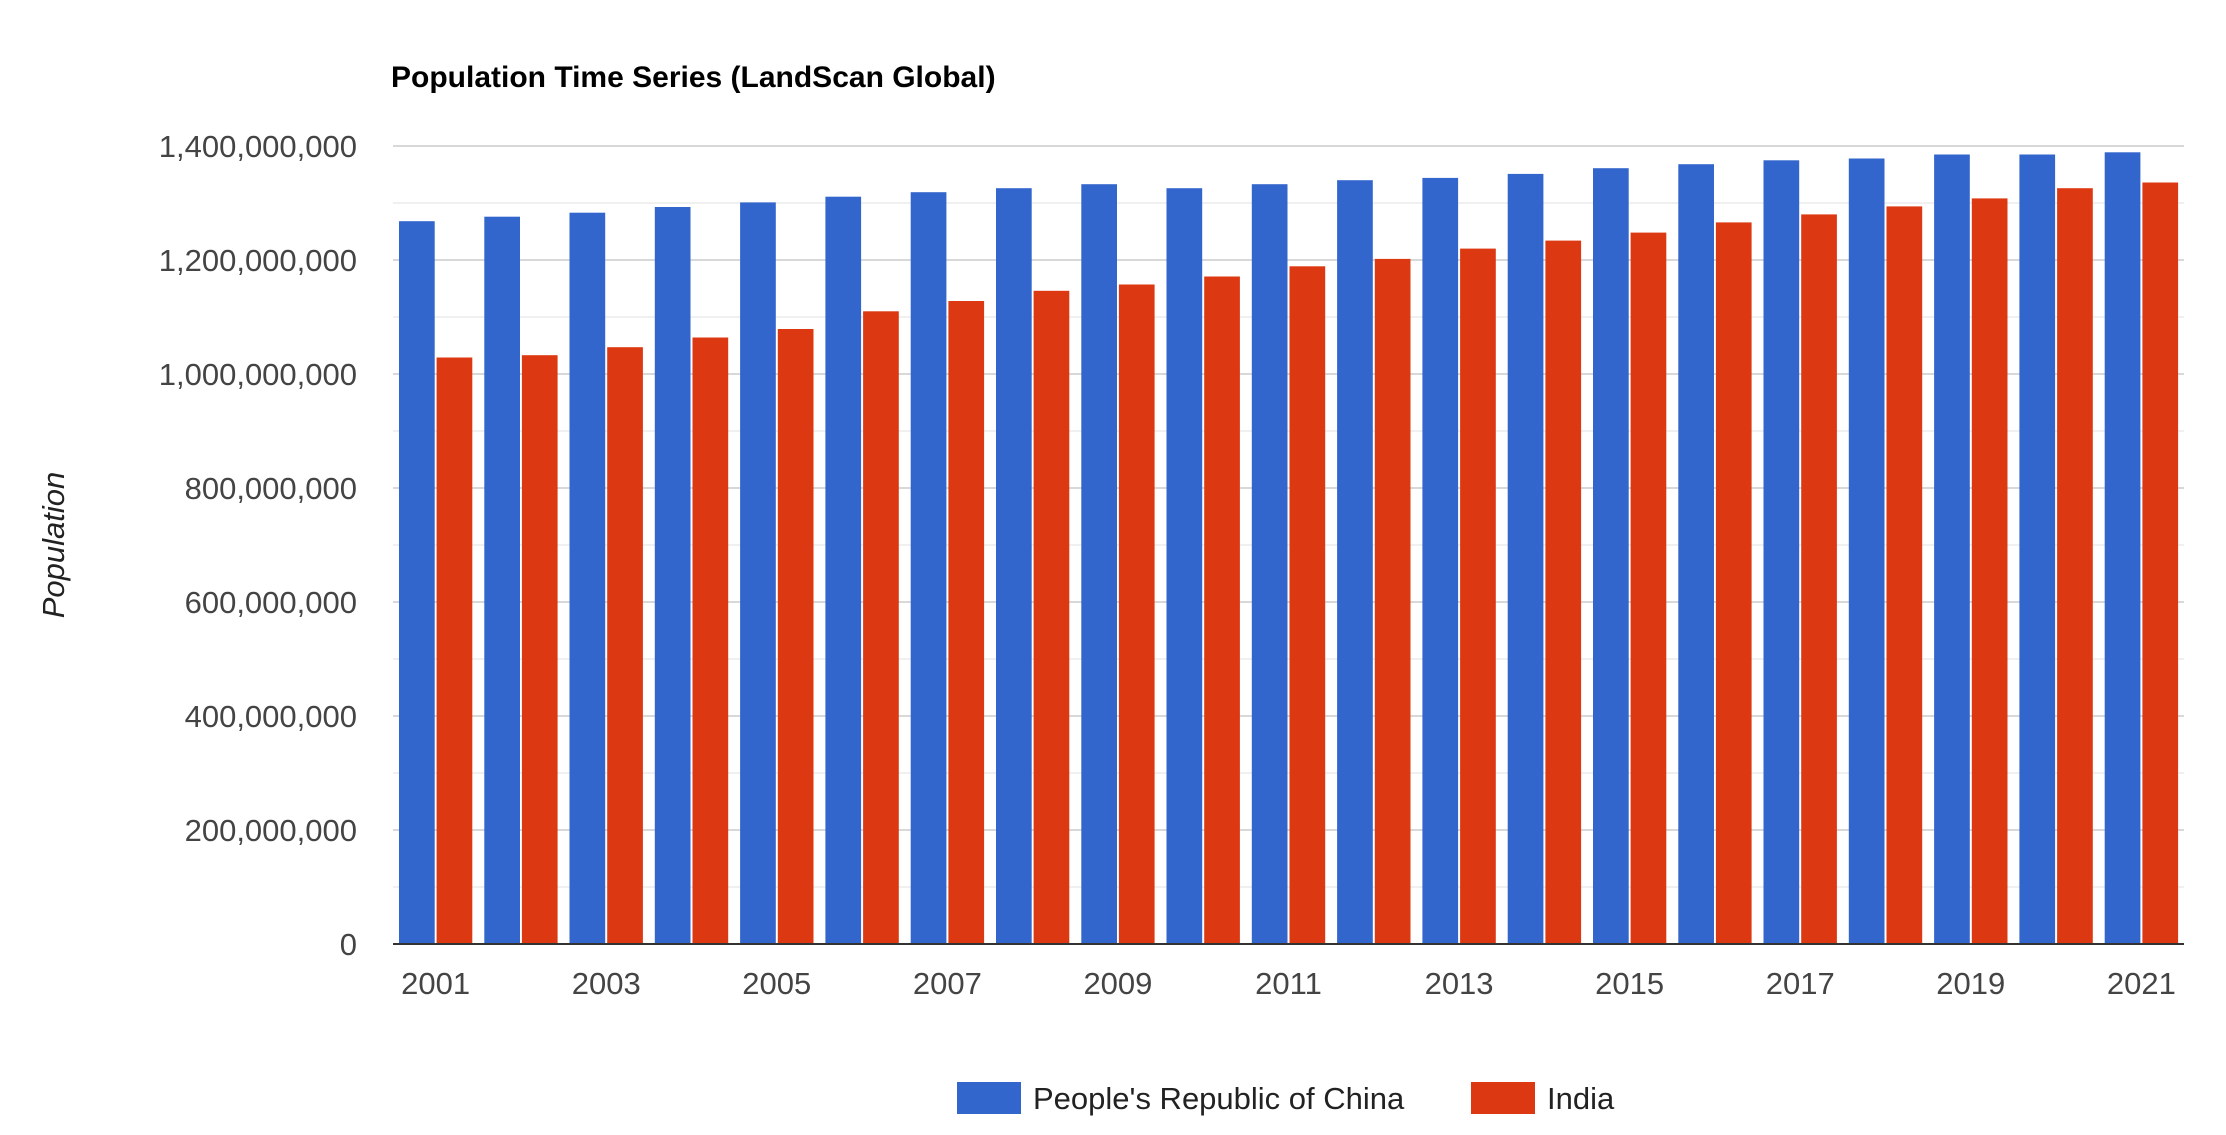 This screenshot has height=1135, width=2226. I want to click on bar-china-2013, so click(1440, 560).